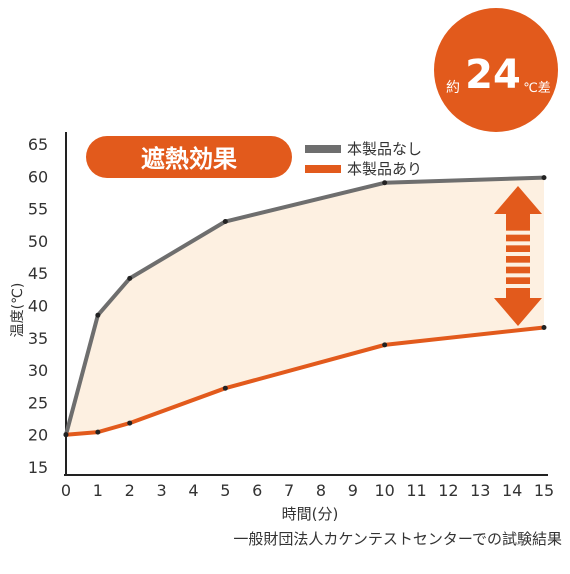 This screenshot has height=574, width=570. What do you see at coordinates (493, 75) in the screenshot?
I see `badge-value: 24` at bounding box center [493, 75].